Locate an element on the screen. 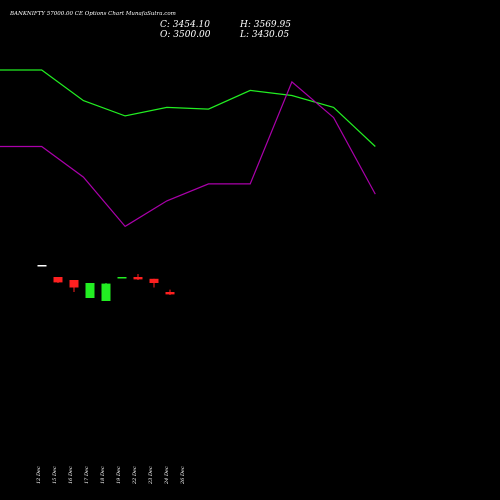 The width and height of the screenshot is (500, 500). date-label: 18 Dec is located at coordinates (103, 475).